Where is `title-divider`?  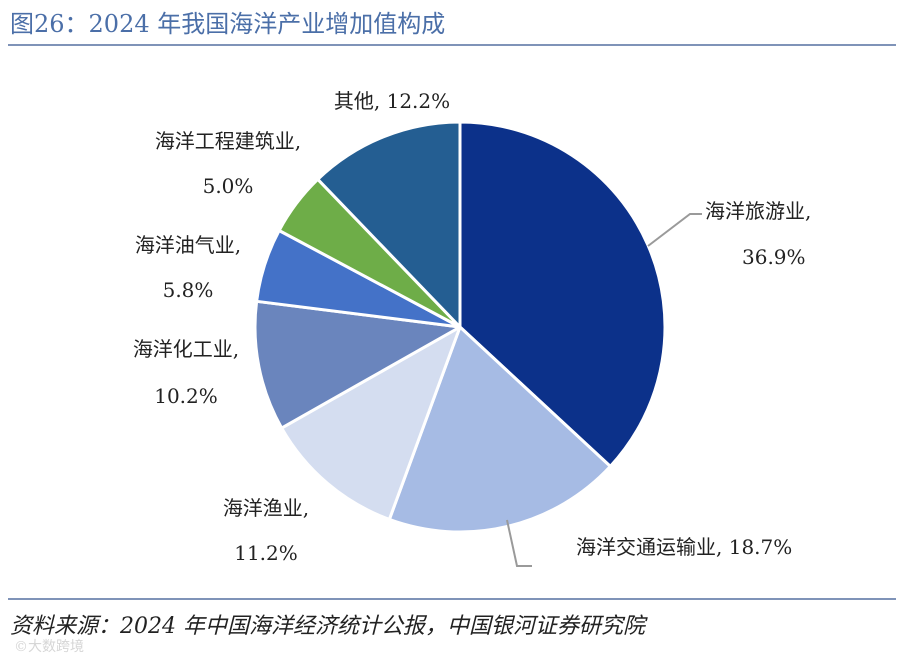
title-divider is located at coordinates (452, 45).